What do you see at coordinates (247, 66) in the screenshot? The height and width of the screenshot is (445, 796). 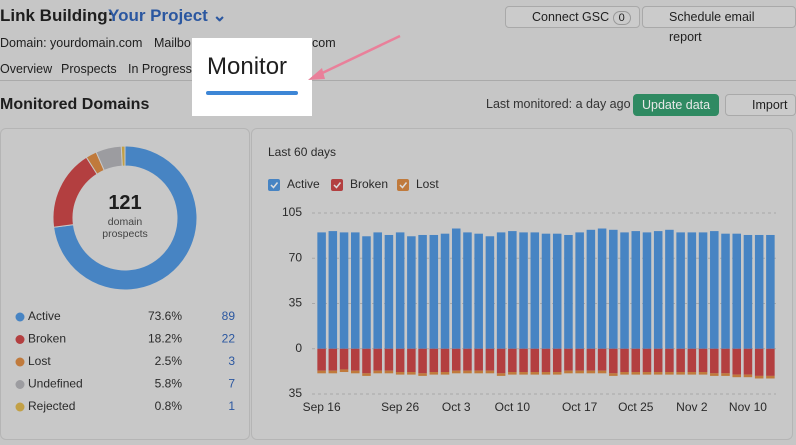 I see `active-tab: Monitor` at bounding box center [247, 66].